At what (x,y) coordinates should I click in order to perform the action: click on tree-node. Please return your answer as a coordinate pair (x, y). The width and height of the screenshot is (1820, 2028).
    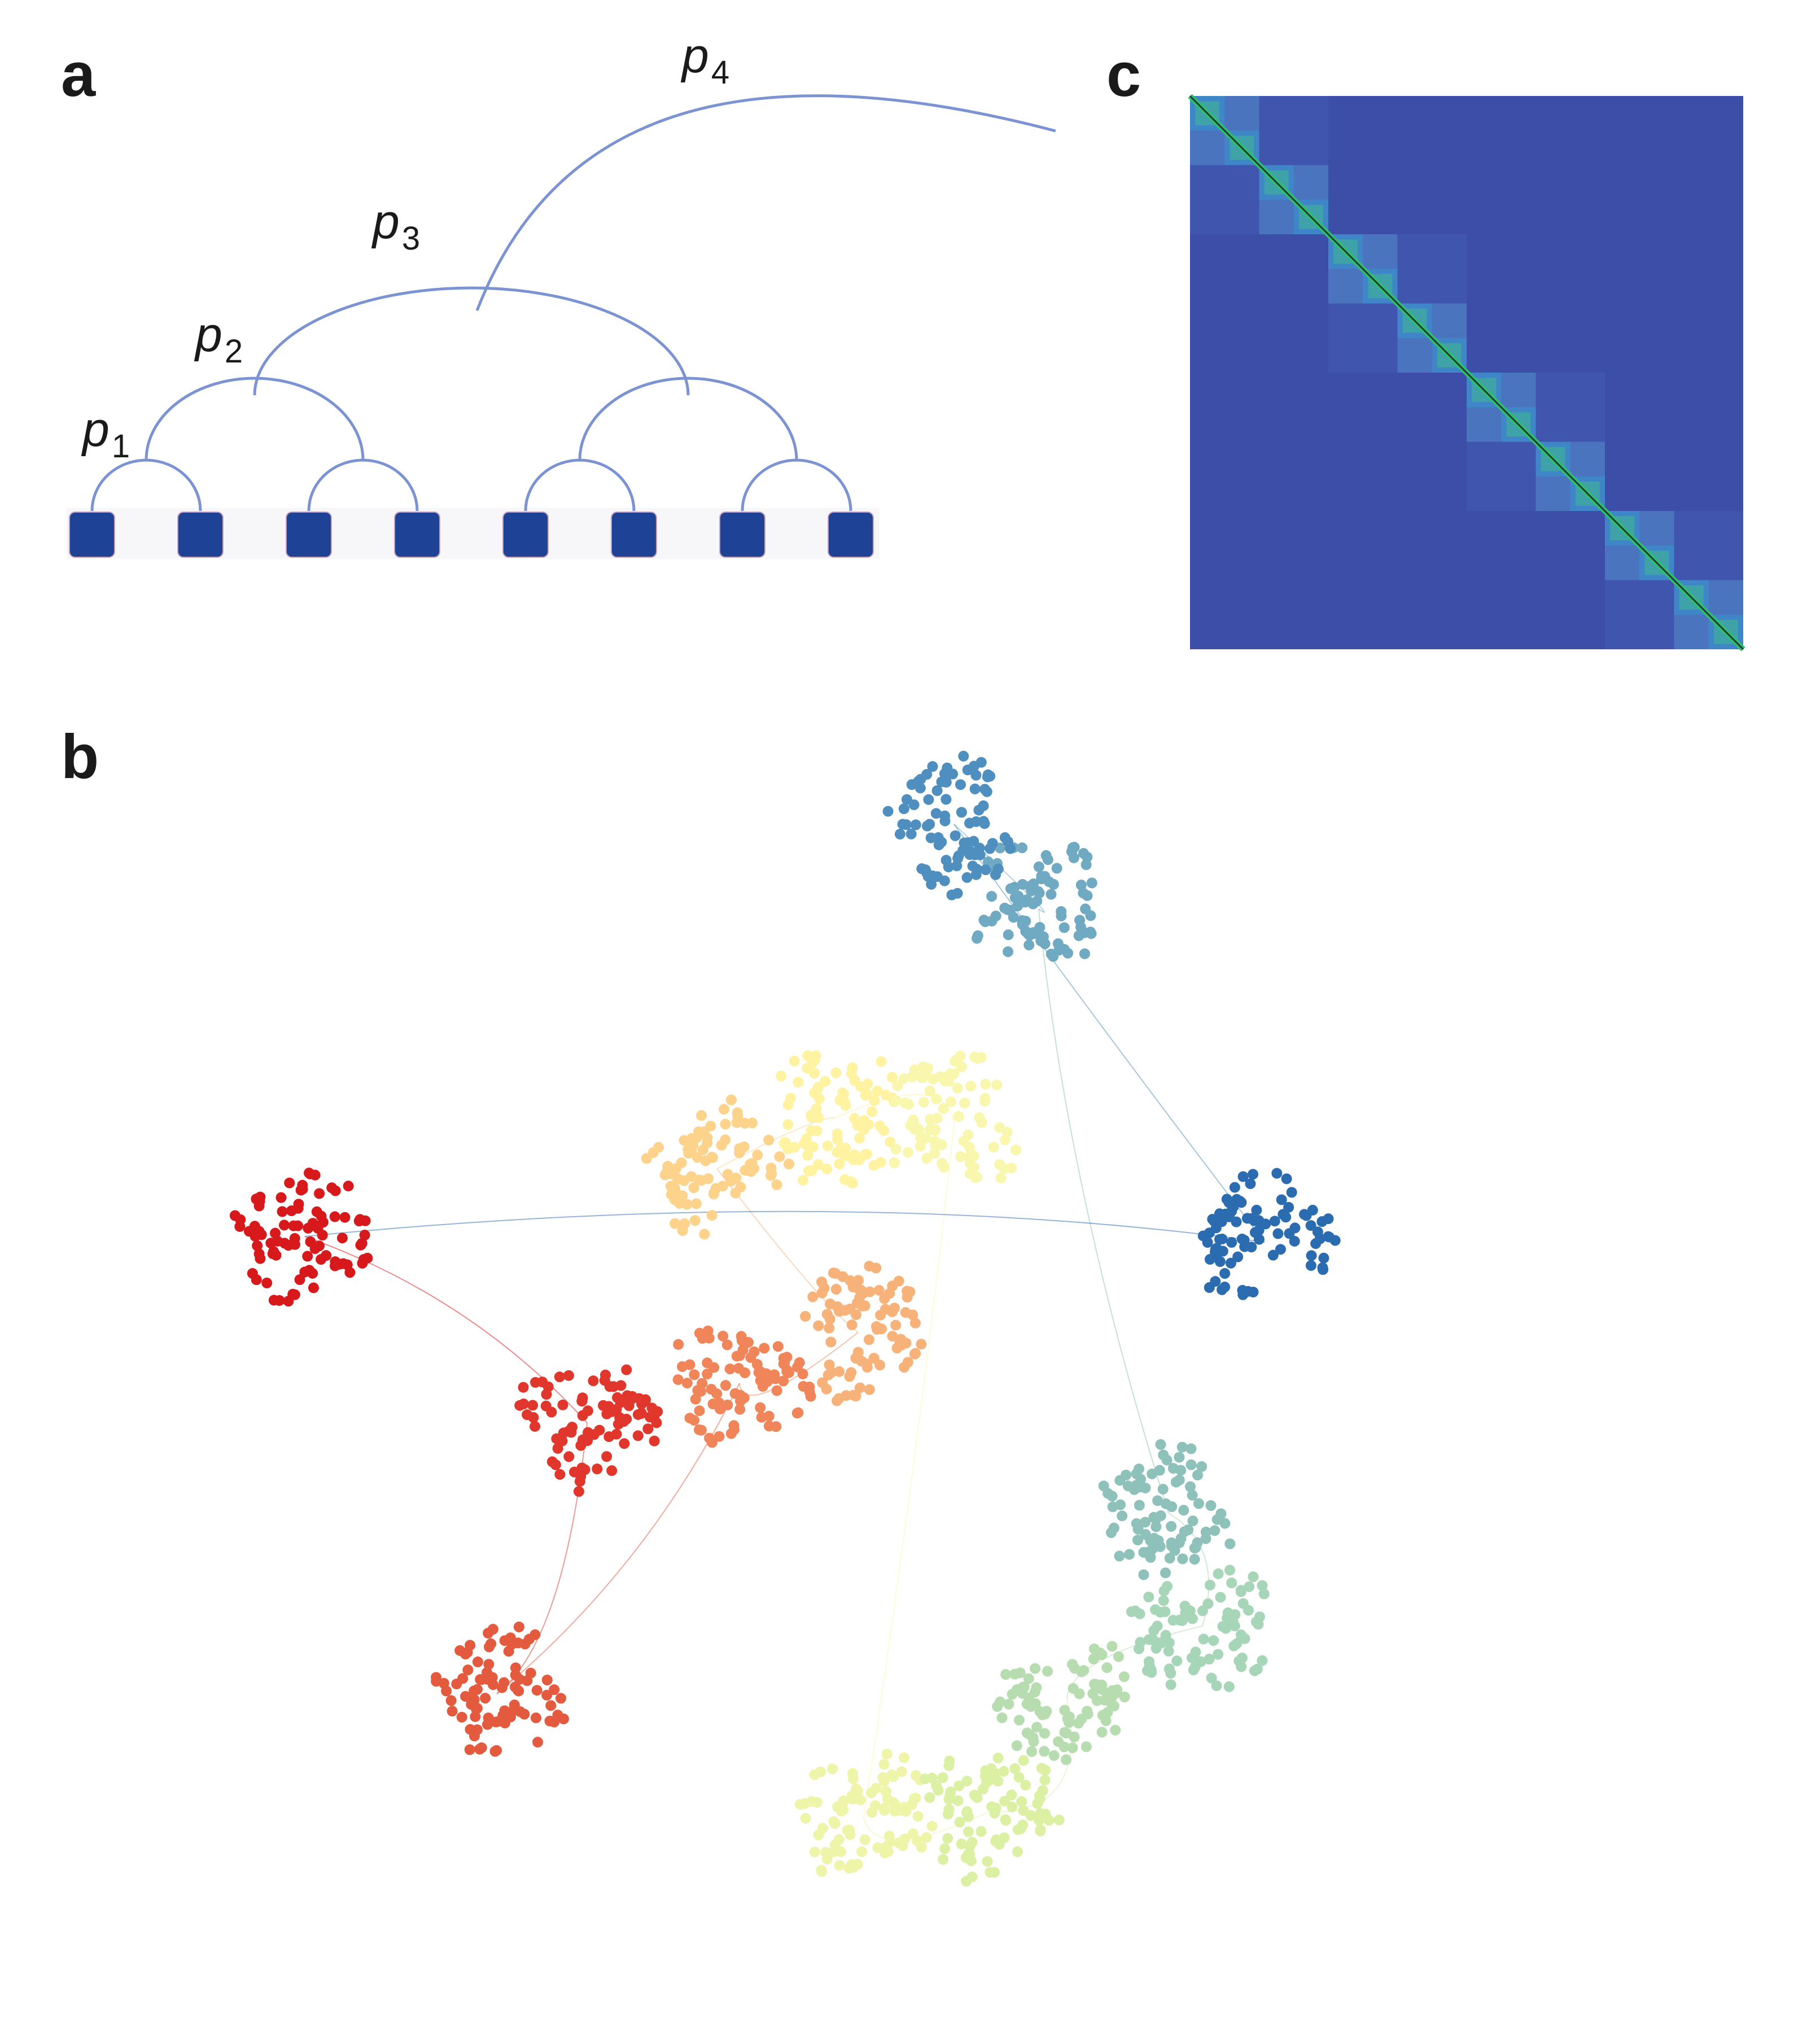
    Looking at the image, I should click on (201, 535).